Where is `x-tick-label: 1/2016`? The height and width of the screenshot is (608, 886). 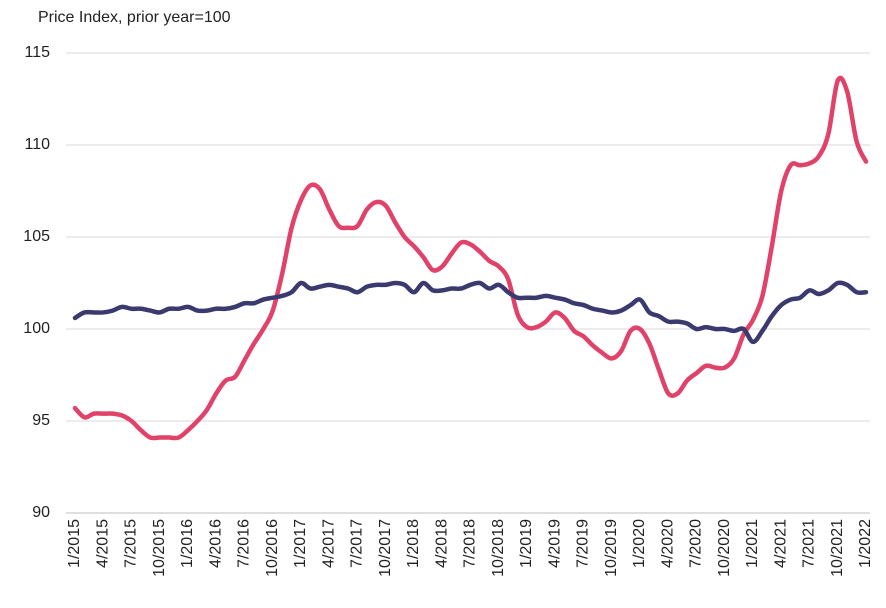 x-tick-label: 1/2016 is located at coordinates (187, 543).